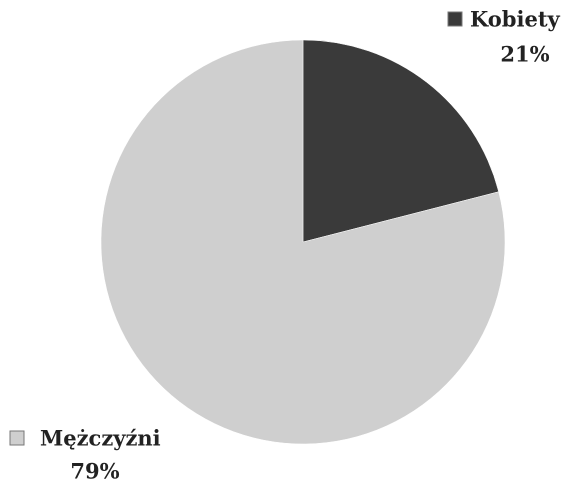 The width and height of the screenshot is (574, 492). Describe the element at coordinates (94, 471) in the screenshot. I see `value-label: 79%` at that location.